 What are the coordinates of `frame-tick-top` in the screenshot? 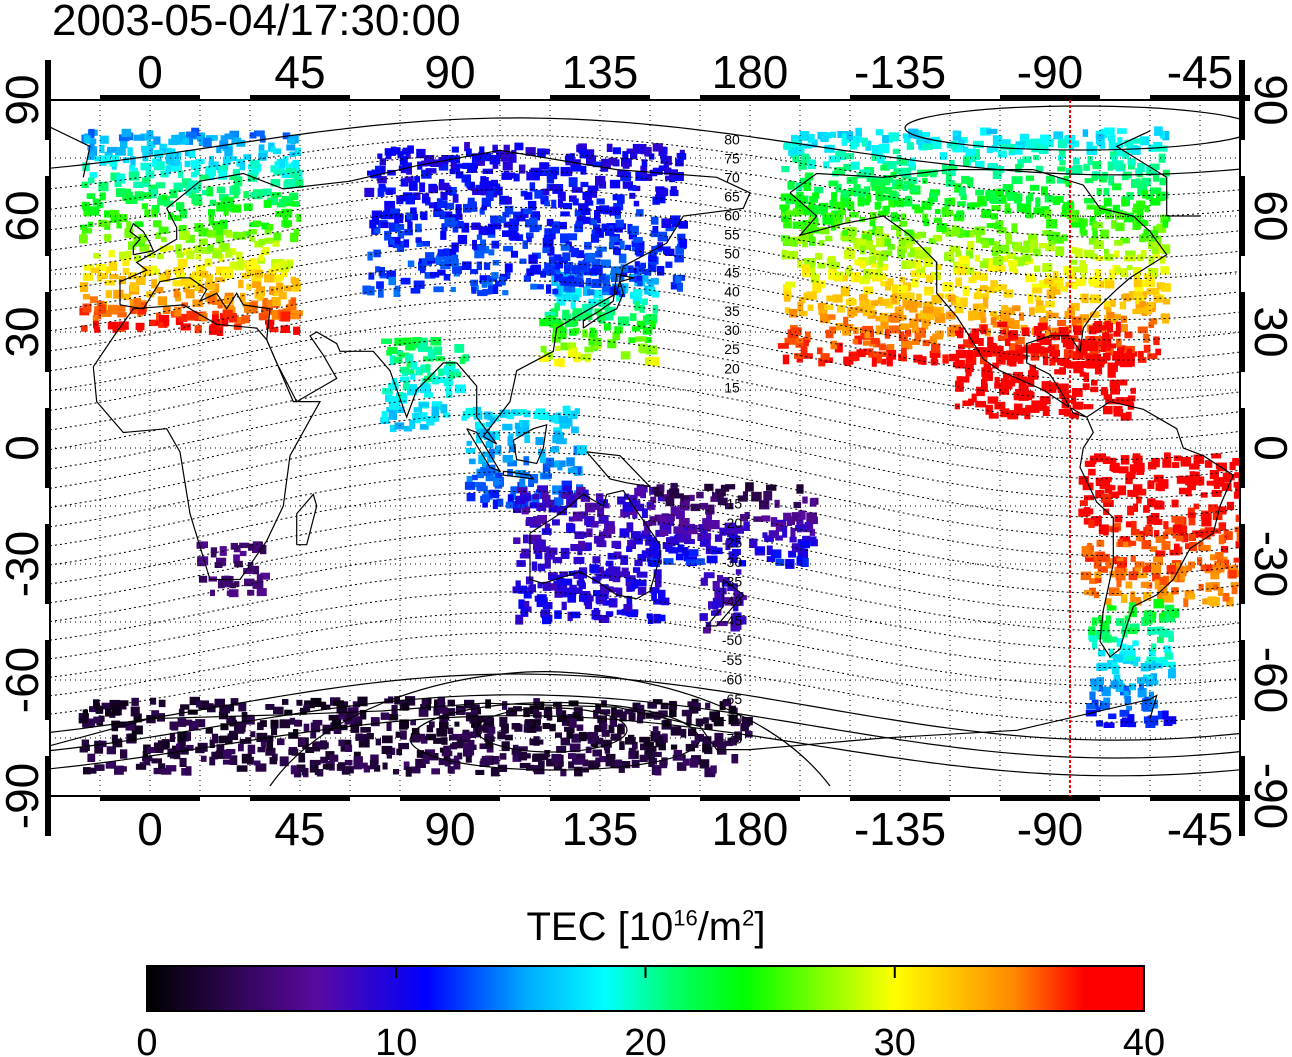 It's located at (900, 98).